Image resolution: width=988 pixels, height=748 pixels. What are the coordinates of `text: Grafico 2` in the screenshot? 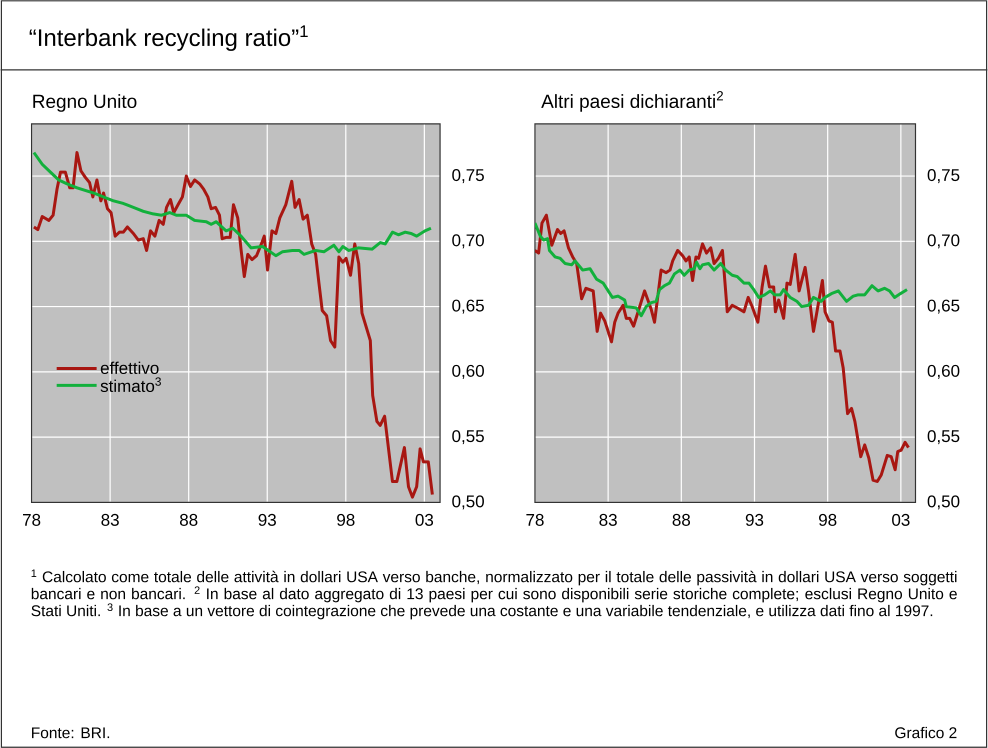 It's located at (925, 732).